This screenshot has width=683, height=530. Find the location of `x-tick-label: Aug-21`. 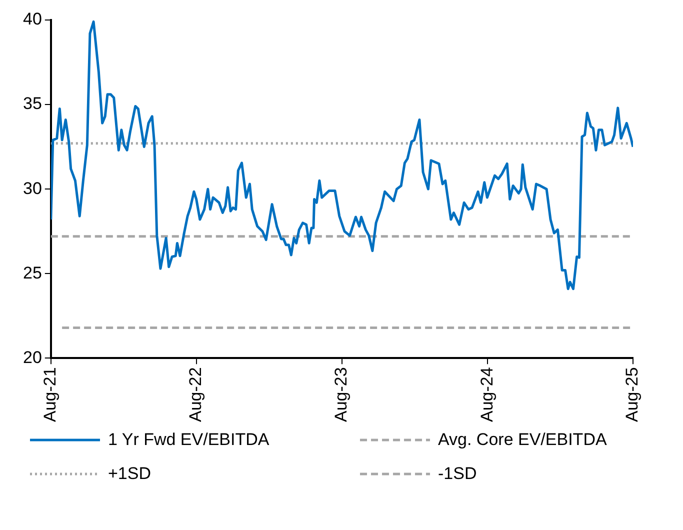

x-tick-label: Aug-21 is located at coordinates (50, 394).